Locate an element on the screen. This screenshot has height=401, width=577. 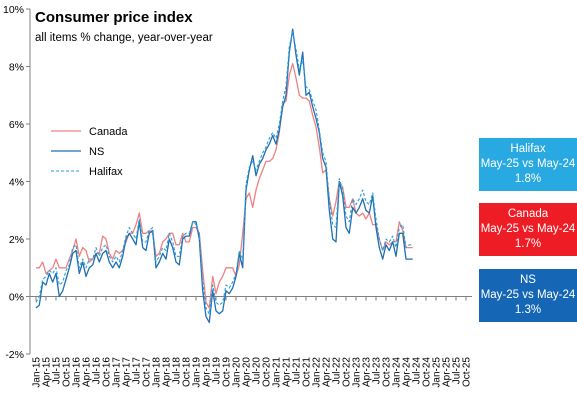
callout-ns-period: May-25 vs May-24 is located at coordinates (528, 295).